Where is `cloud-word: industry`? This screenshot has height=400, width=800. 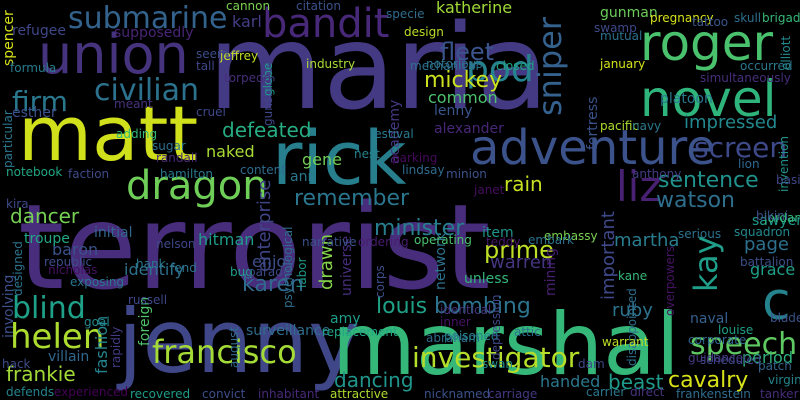 cloud-word: industry is located at coordinates (331, 64).